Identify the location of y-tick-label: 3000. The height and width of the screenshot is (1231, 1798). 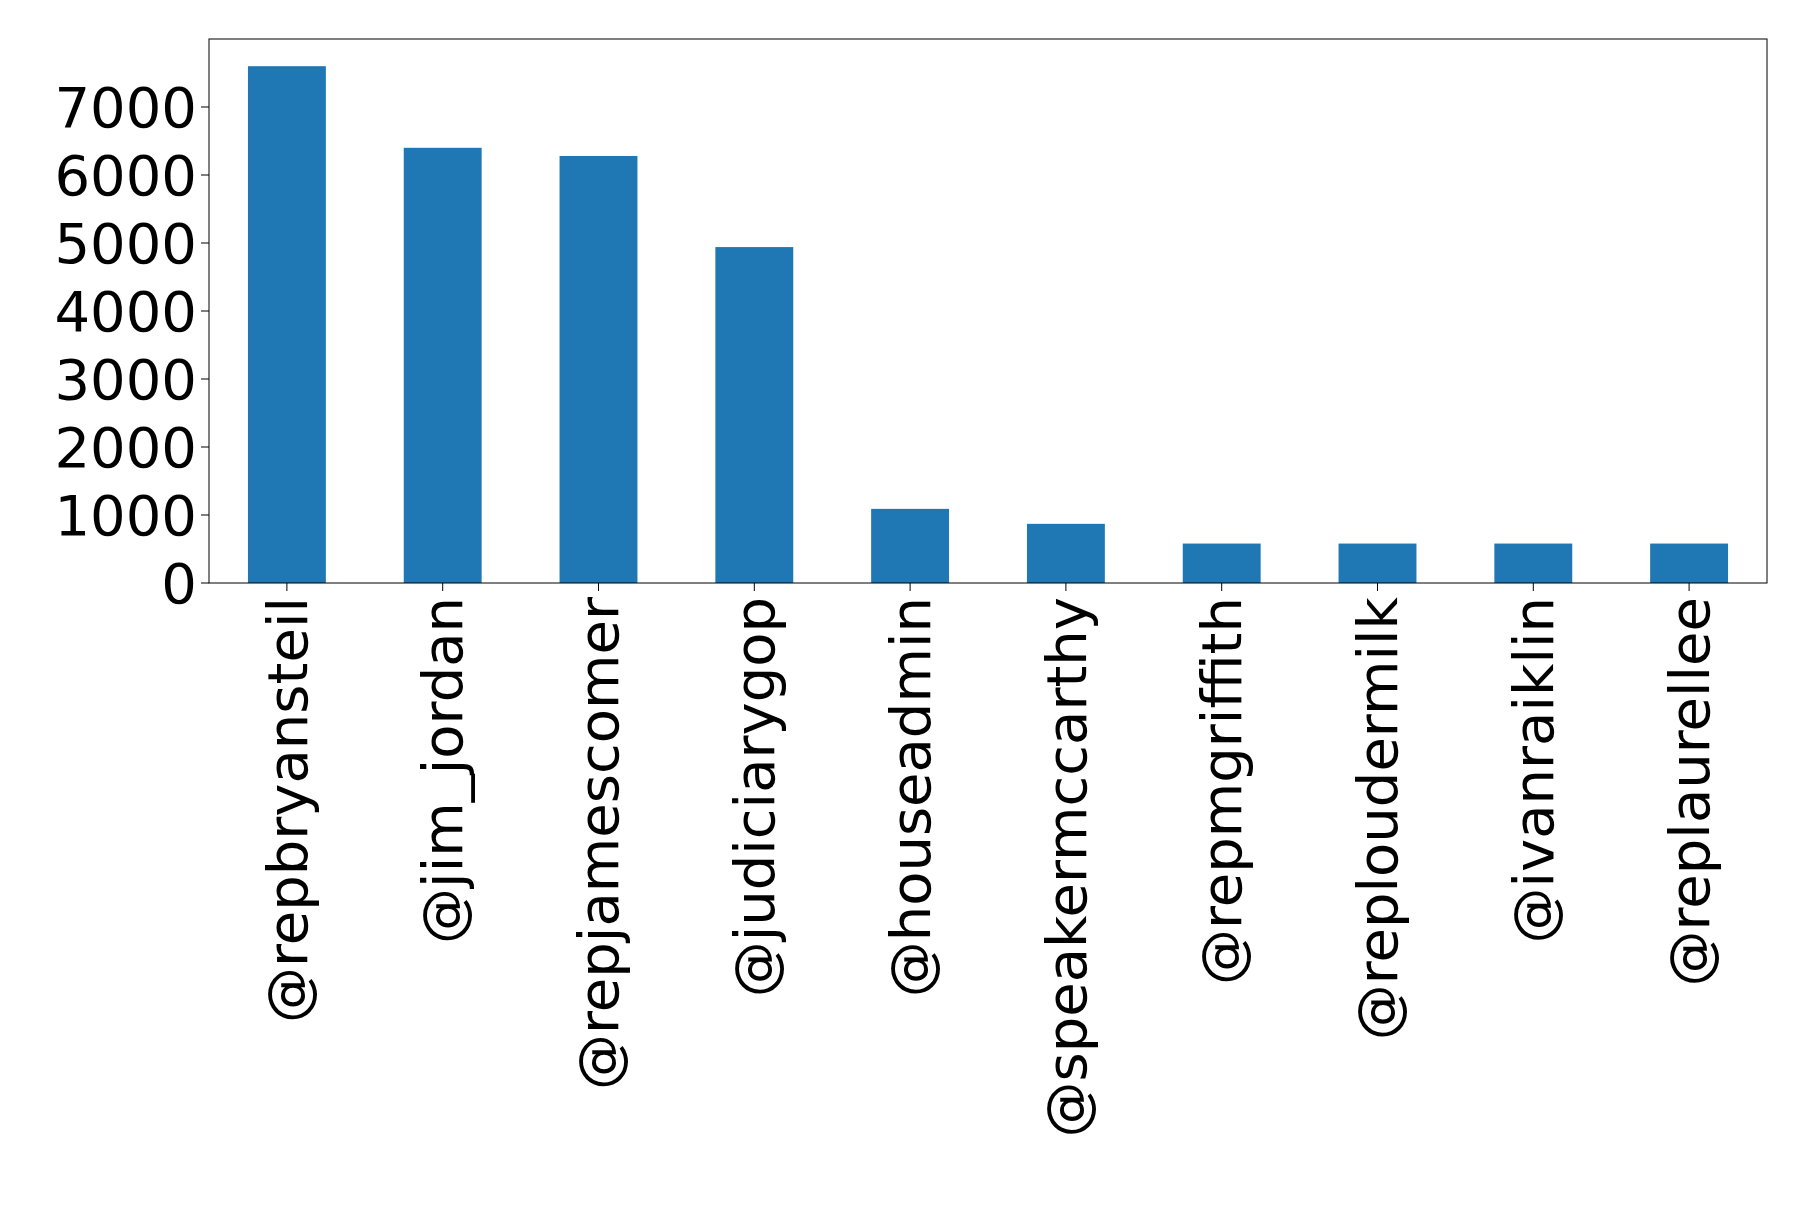
(125, 379).